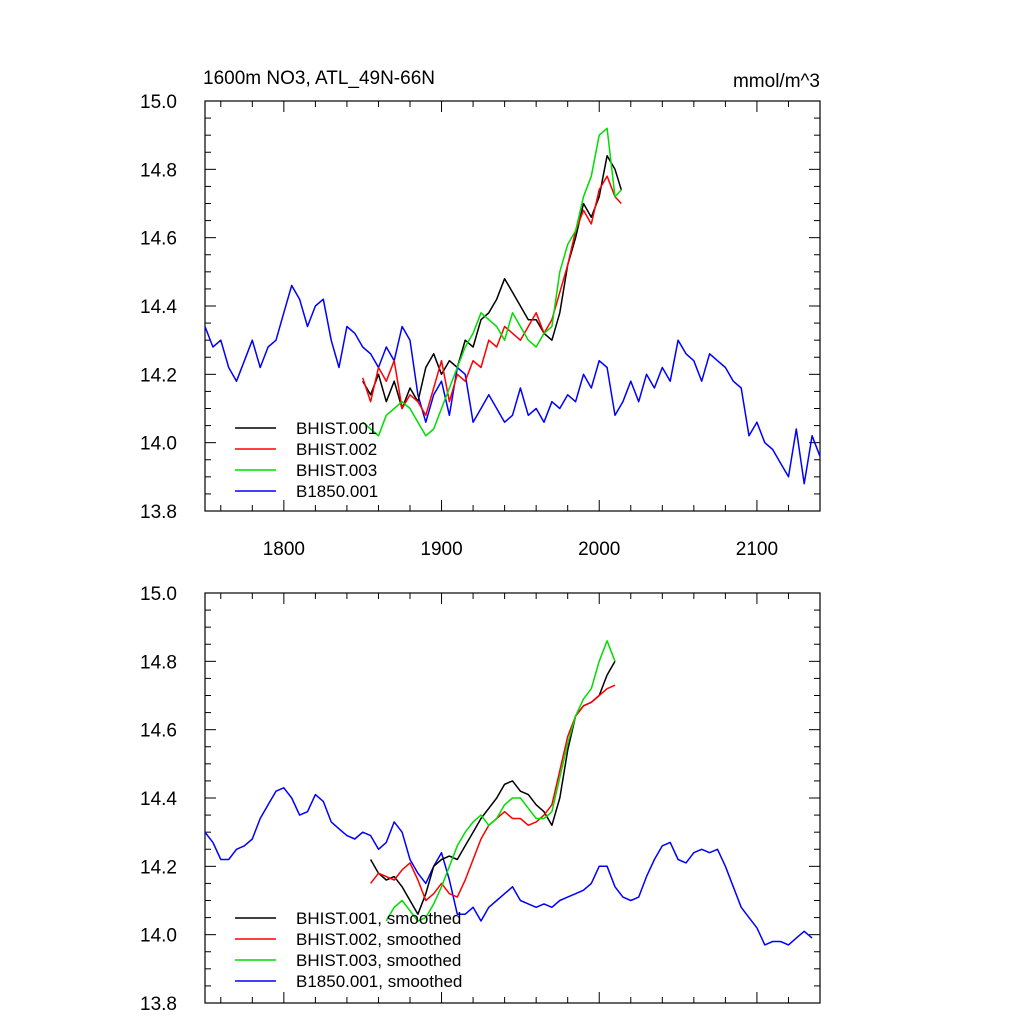  What do you see at coordinates (337, 491) in the screenshot?
I see `legend-label: B1850.001` at bounding box center [337, 491].